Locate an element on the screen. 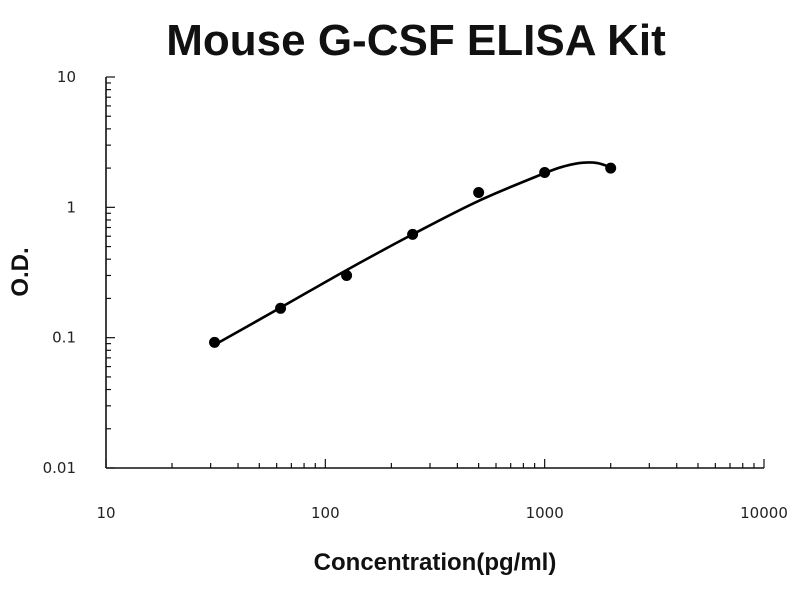 This screenshot has width=800, height=600. x-tick-label: 10 is located at coordinates (105, 513).